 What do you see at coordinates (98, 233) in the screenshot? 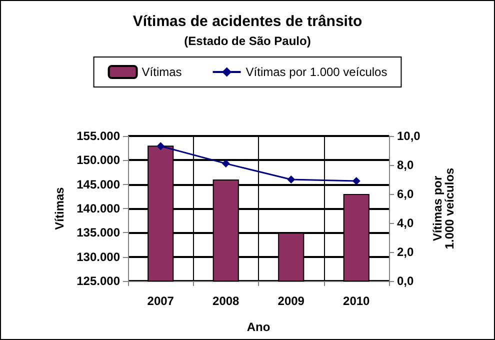
I see `y-tick-label: 135.000` at bounding box center [98, 233].